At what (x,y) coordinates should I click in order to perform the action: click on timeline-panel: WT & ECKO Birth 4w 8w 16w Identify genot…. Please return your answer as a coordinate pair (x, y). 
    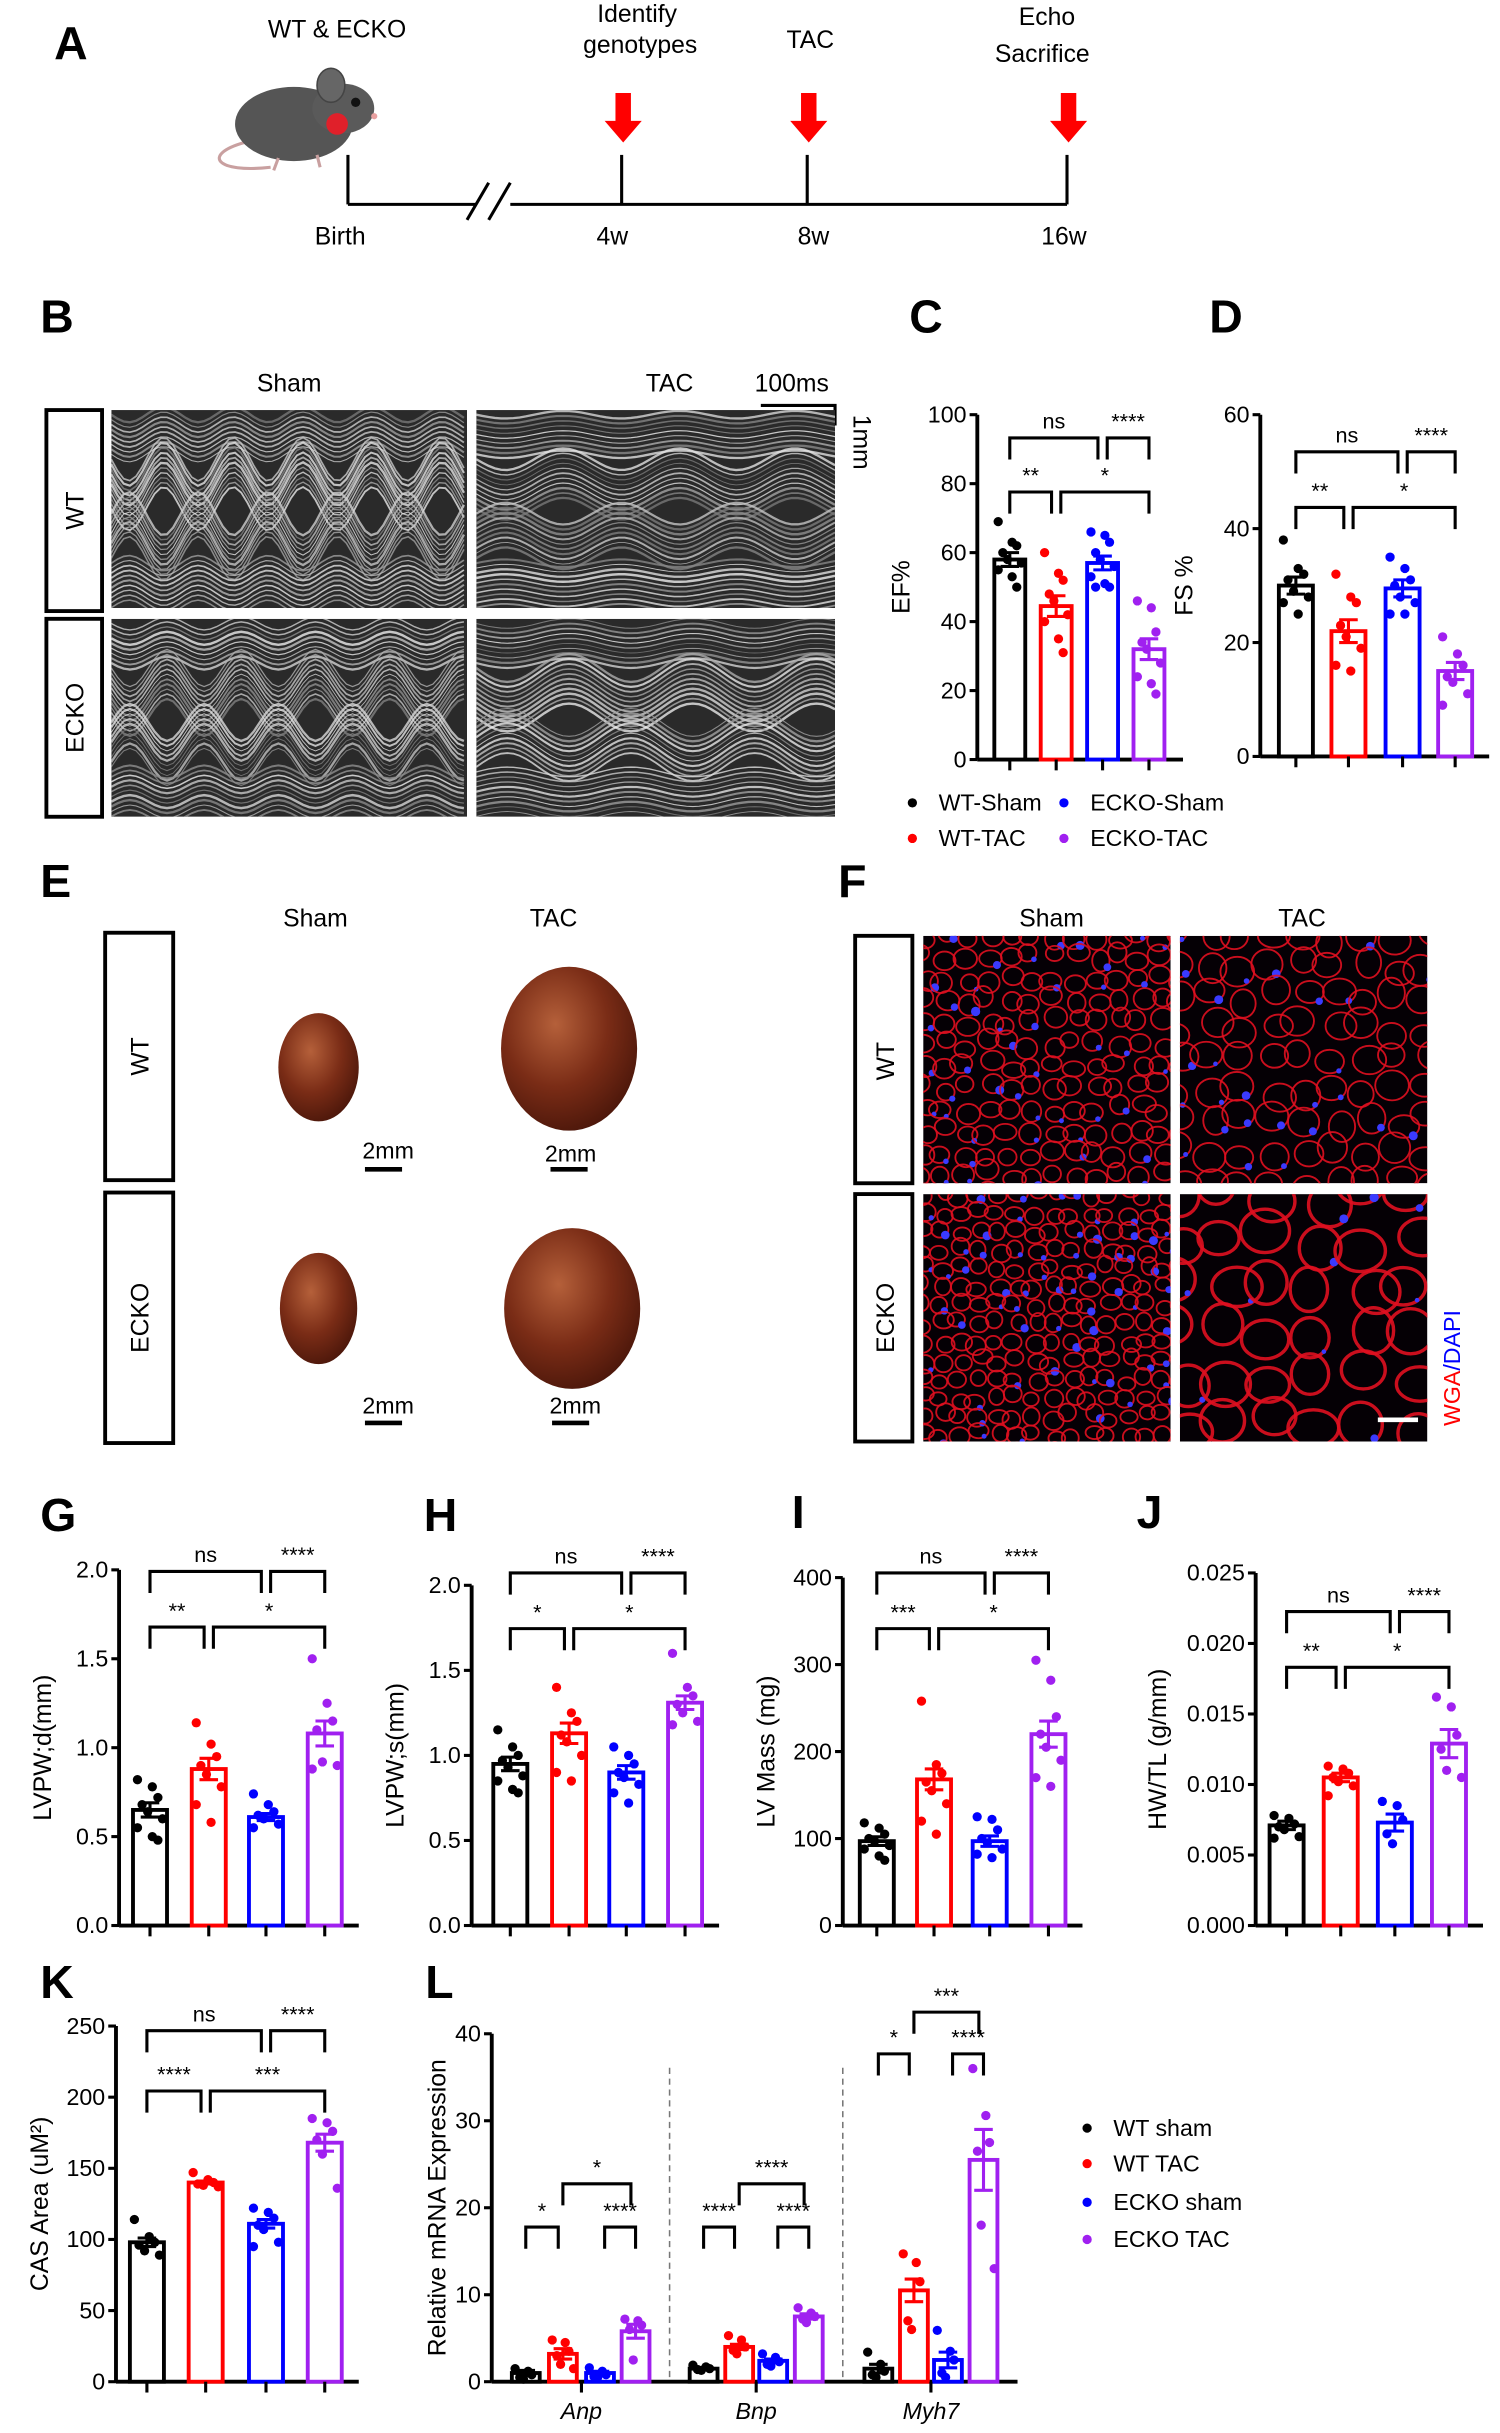
    Looking at the image, I should click on (653, 126).